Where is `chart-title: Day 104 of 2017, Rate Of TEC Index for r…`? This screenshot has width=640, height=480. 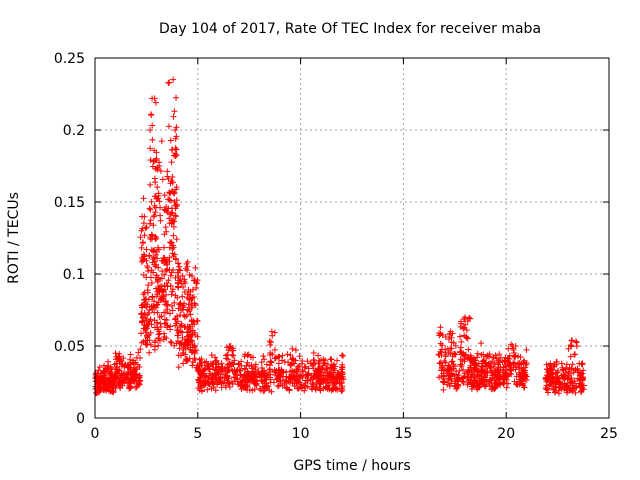 chart-title: Day 104 of 2017, Rate Of TEC Index for r… is located at coordinates (350, 29).